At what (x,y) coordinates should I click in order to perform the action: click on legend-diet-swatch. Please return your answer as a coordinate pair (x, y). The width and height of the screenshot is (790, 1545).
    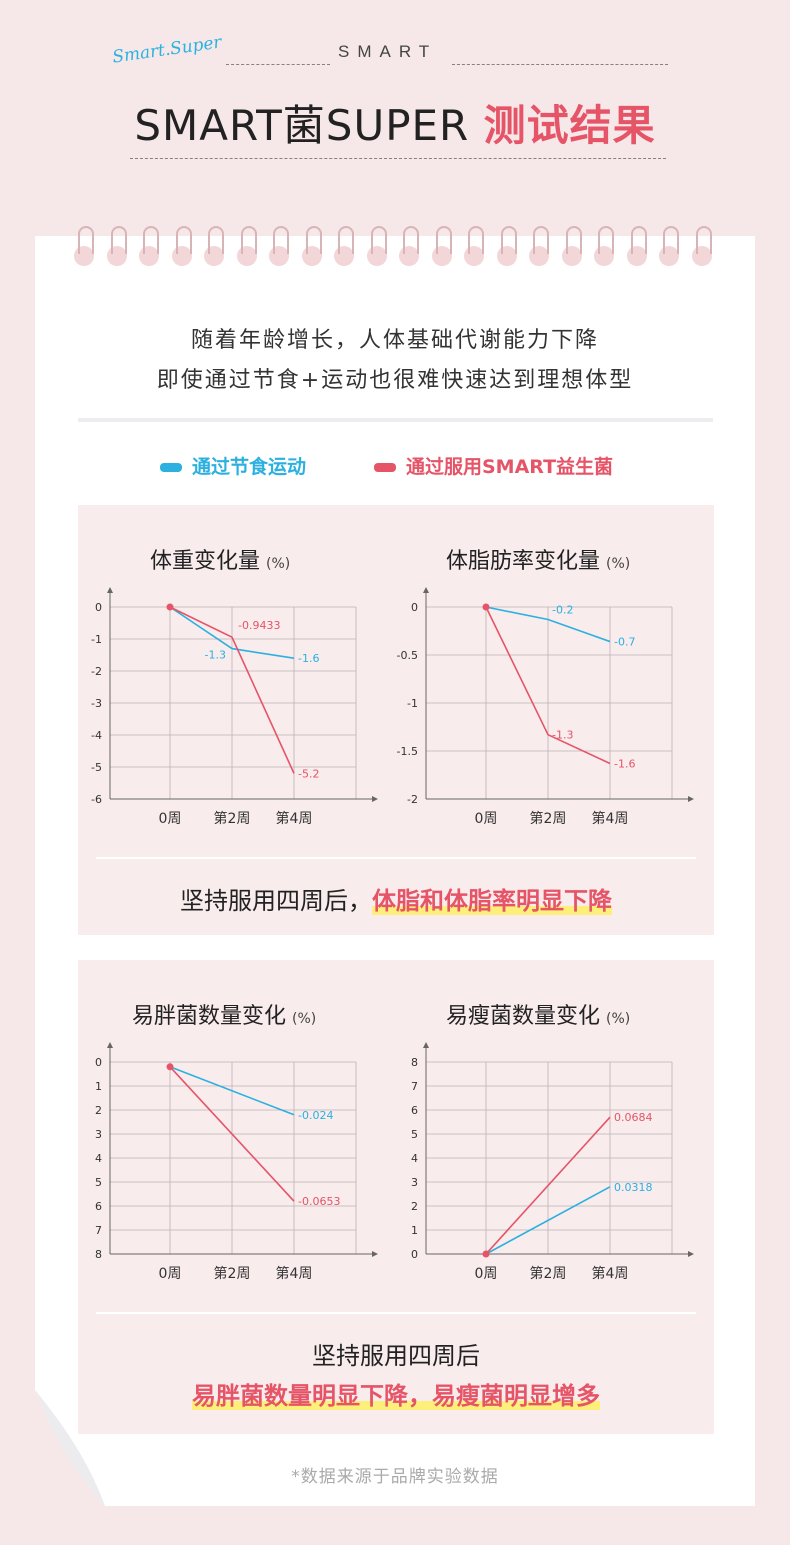
    Looking at the image, I should click on (171, 467).